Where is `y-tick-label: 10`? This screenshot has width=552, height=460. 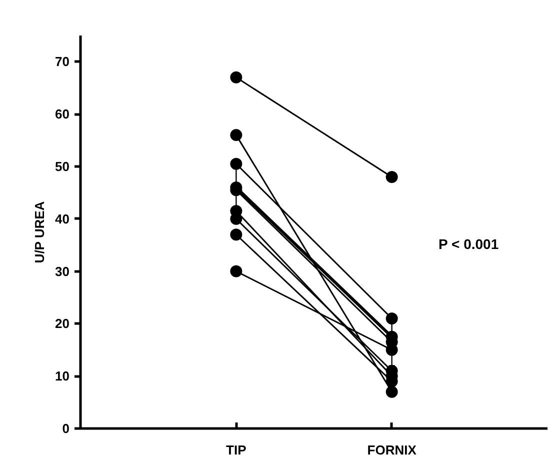
y-tick-label: 10 is located at coordinates (62, 376).